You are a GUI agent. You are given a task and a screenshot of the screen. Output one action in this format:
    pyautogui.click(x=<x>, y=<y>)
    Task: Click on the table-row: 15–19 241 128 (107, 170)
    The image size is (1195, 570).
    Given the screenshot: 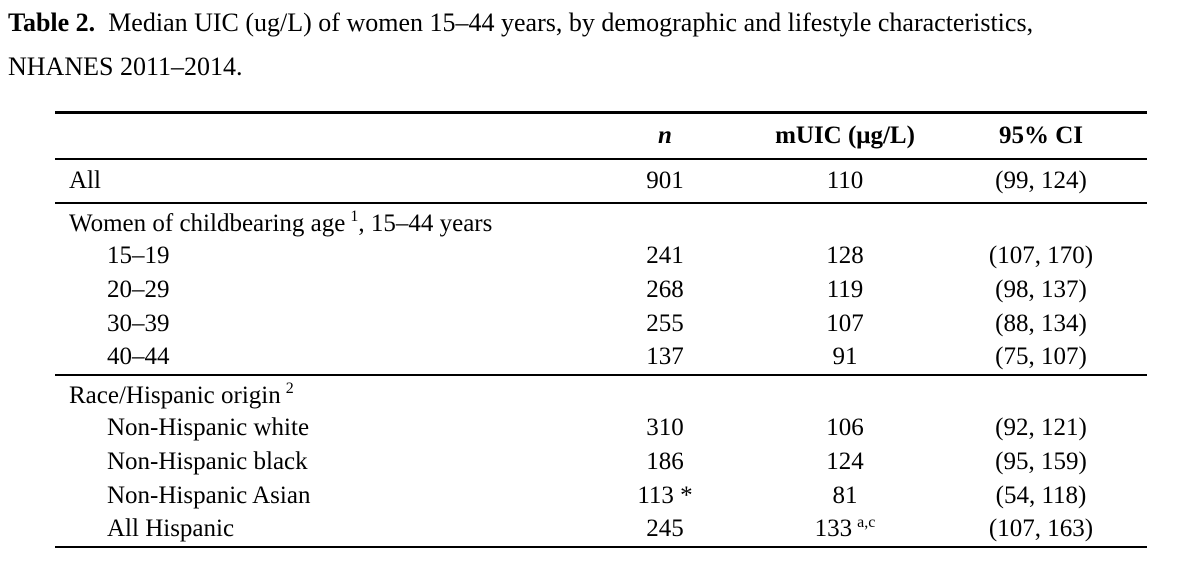 What is the action you would take?
    pyautogui.click(x=601, y=256)
    